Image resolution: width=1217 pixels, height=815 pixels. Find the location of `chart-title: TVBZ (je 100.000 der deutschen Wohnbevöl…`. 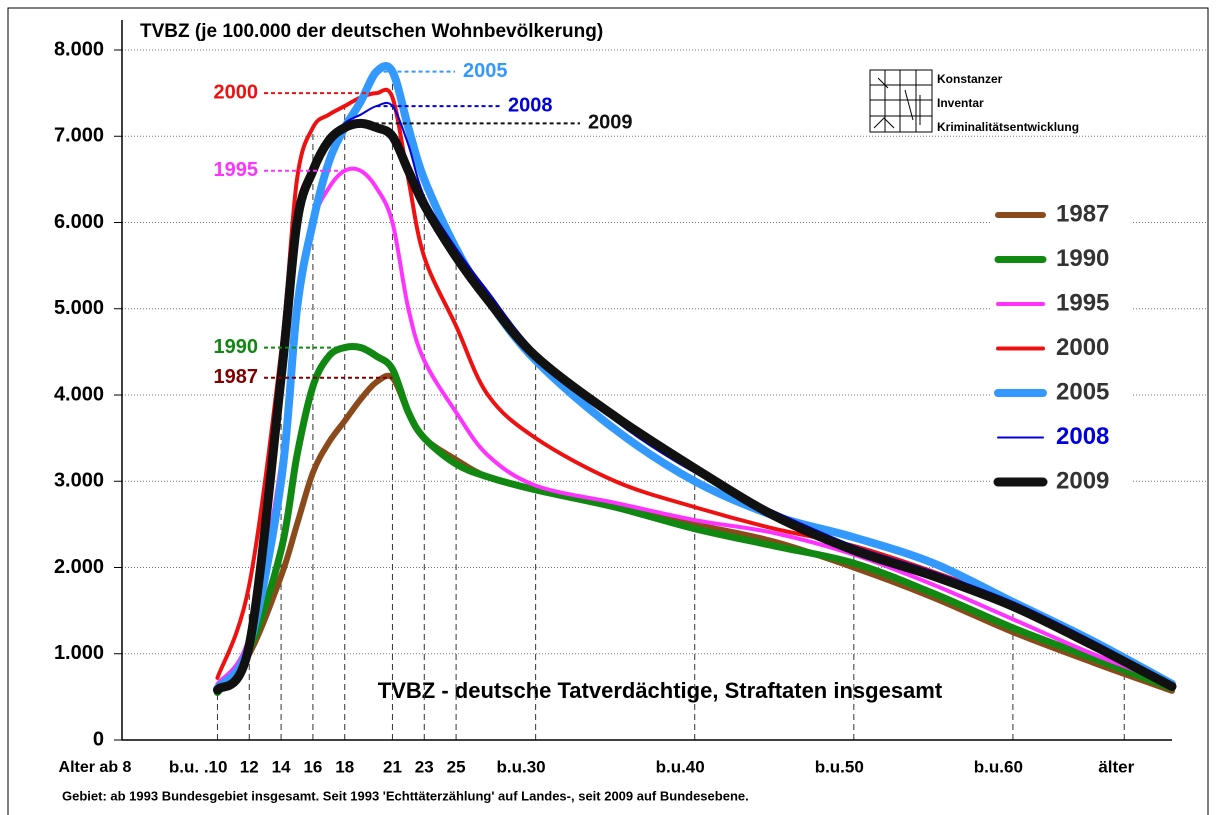

chart-title: TVBZ (je 100.000 der deutschen Wohnbevöl… is located at coordinates (371, 31).